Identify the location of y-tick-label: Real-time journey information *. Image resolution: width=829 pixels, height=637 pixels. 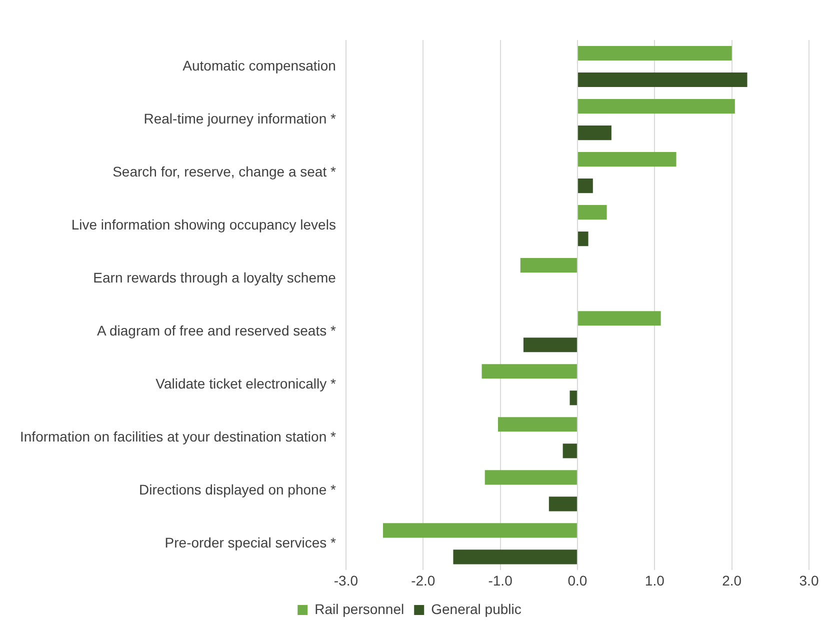
(240, 118).